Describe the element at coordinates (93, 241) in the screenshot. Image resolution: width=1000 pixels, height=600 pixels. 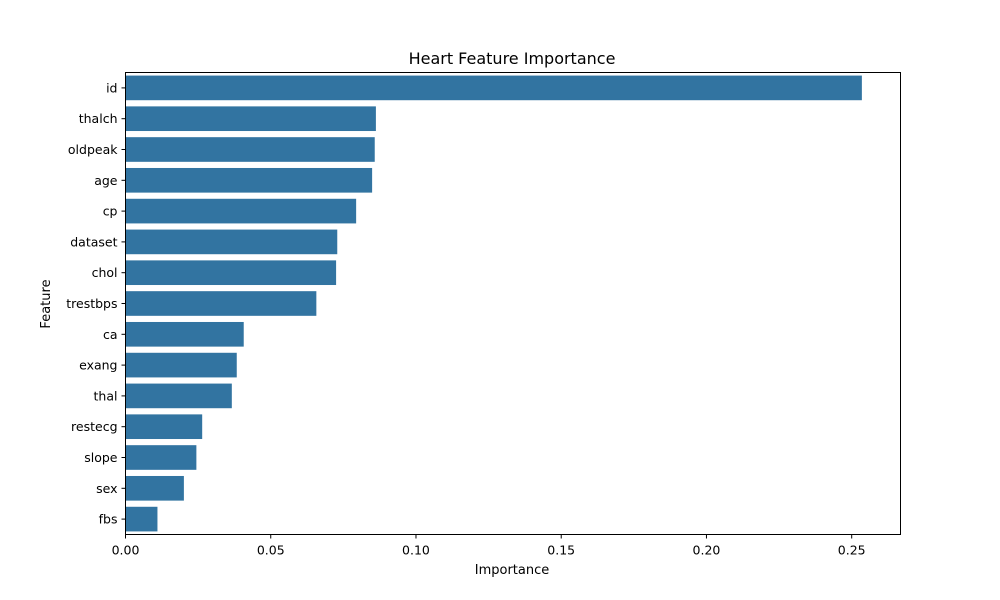
I see `y-tick-label: dataset` at that location.